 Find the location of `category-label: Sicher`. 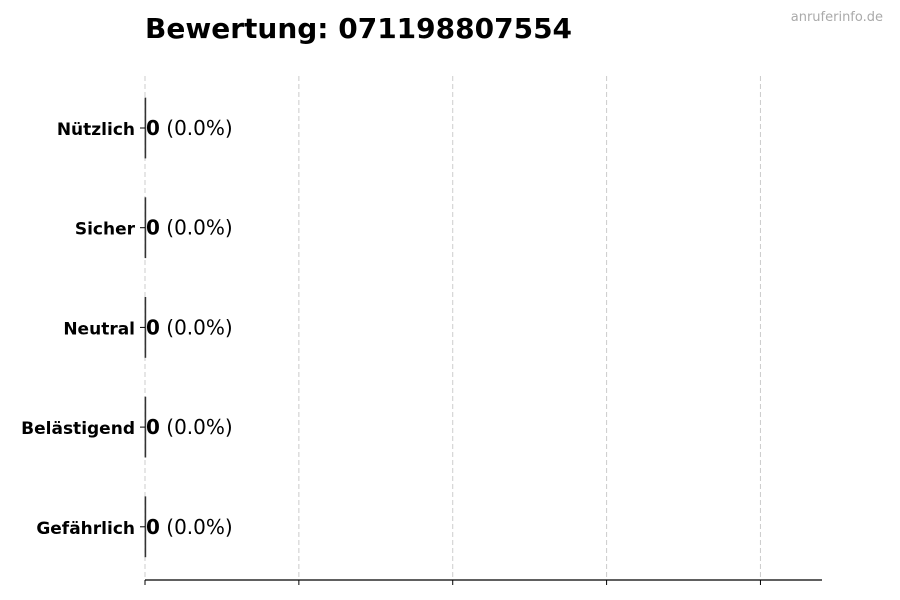

category-label: Sicher is located at coordinates (105, 230).